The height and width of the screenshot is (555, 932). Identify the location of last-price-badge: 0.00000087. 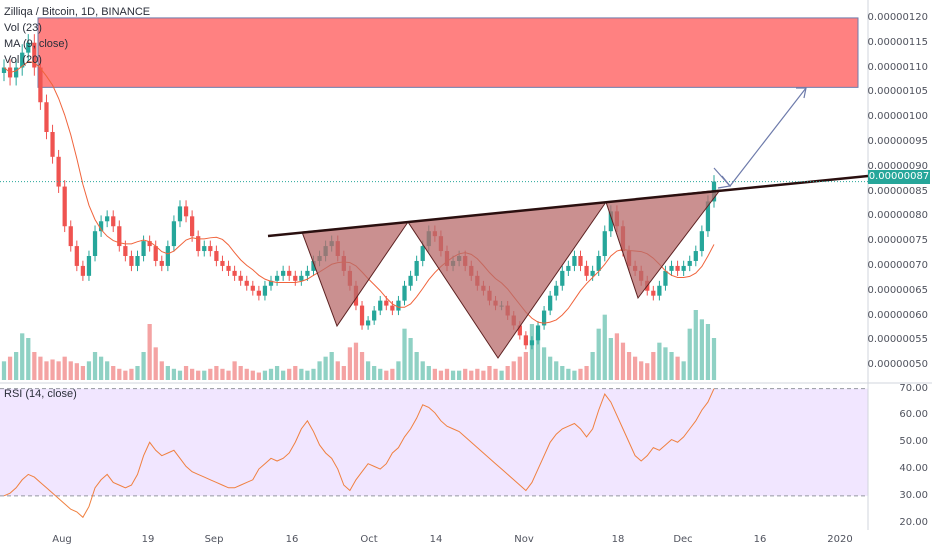
(899, 177).